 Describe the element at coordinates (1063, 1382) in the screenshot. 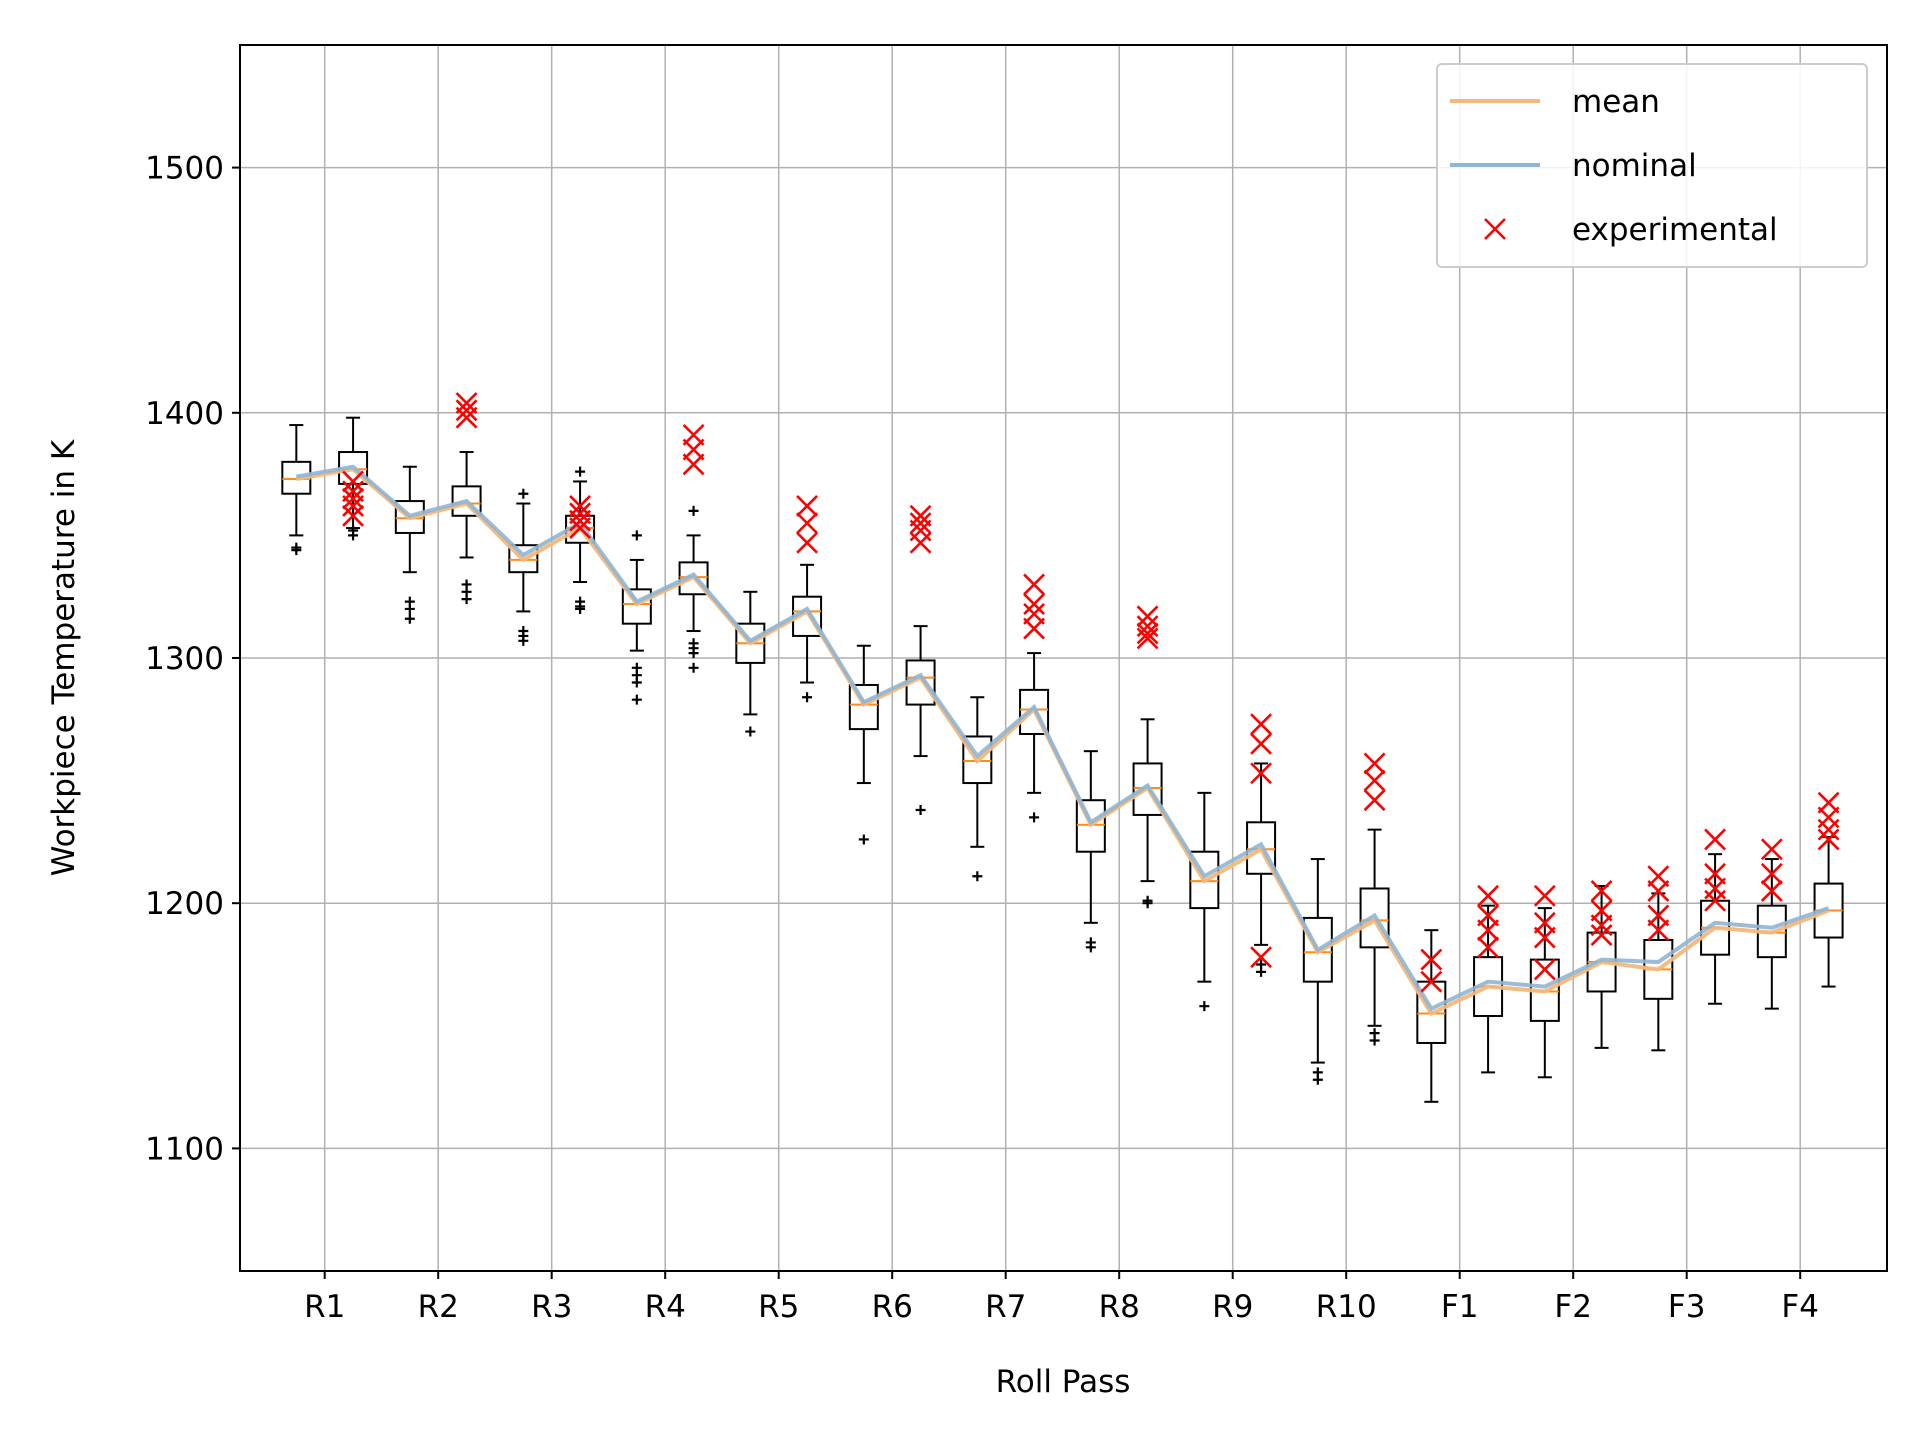

I see `x-axis-title: Roll Pass` at that location.